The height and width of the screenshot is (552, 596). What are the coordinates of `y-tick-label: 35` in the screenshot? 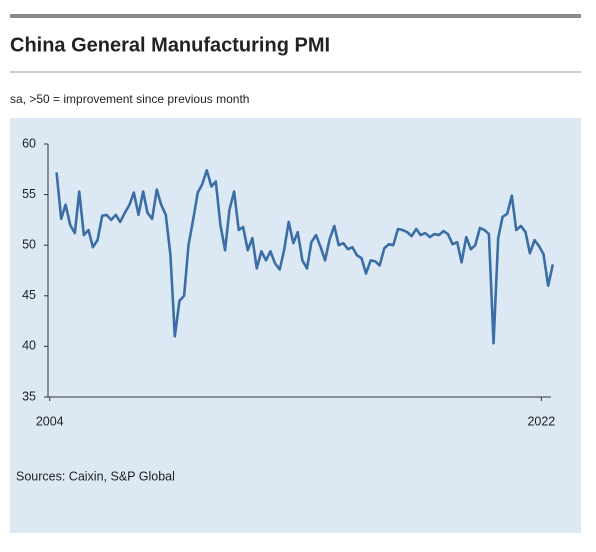 It's located at (29, 396).